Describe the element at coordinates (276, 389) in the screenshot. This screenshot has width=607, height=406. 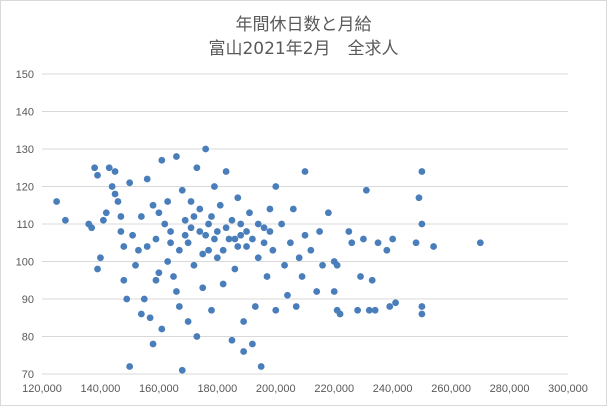
I see `x-tick-label: 200,000` at that location.